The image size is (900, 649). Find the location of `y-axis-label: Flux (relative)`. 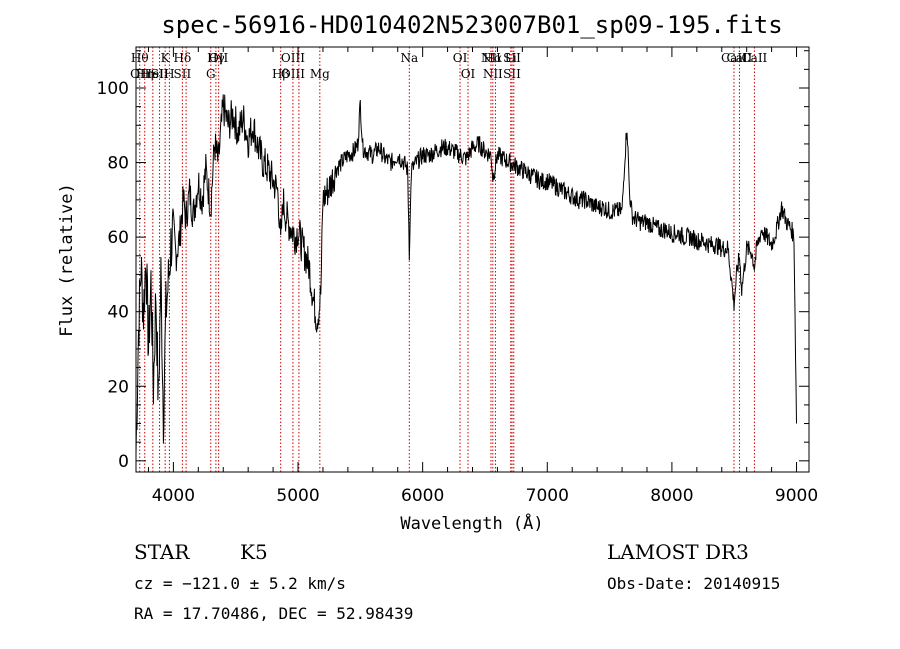

y-axis-label: Flux (relative) is located at coordinates (67, 260).